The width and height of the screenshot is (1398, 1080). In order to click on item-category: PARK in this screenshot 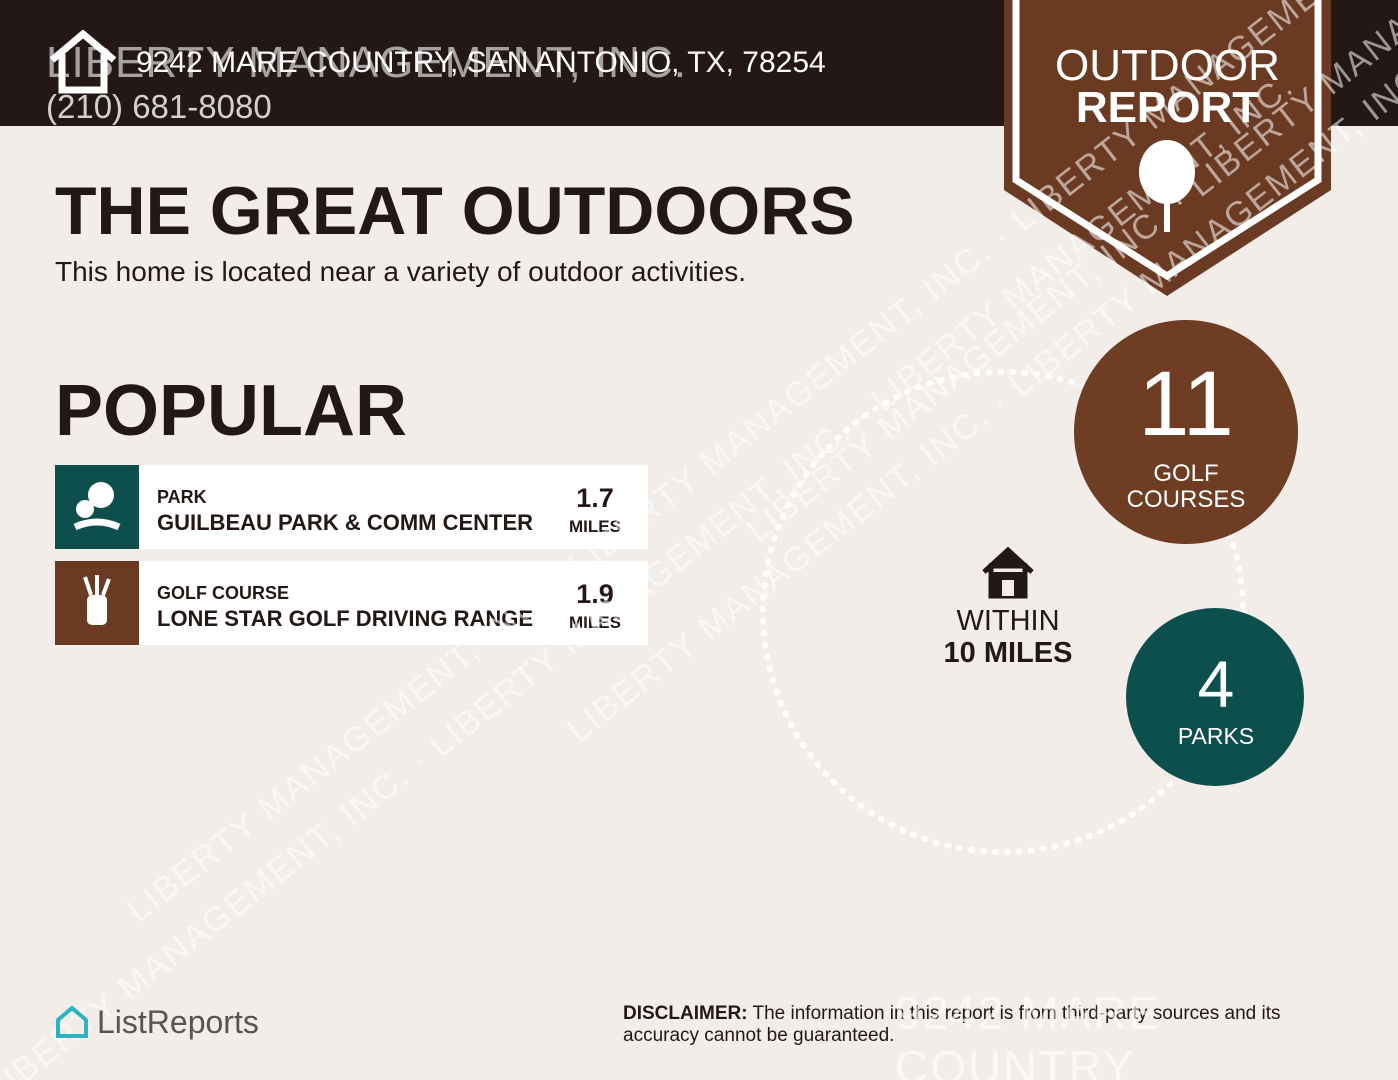, I will do `click(182, 497)`.